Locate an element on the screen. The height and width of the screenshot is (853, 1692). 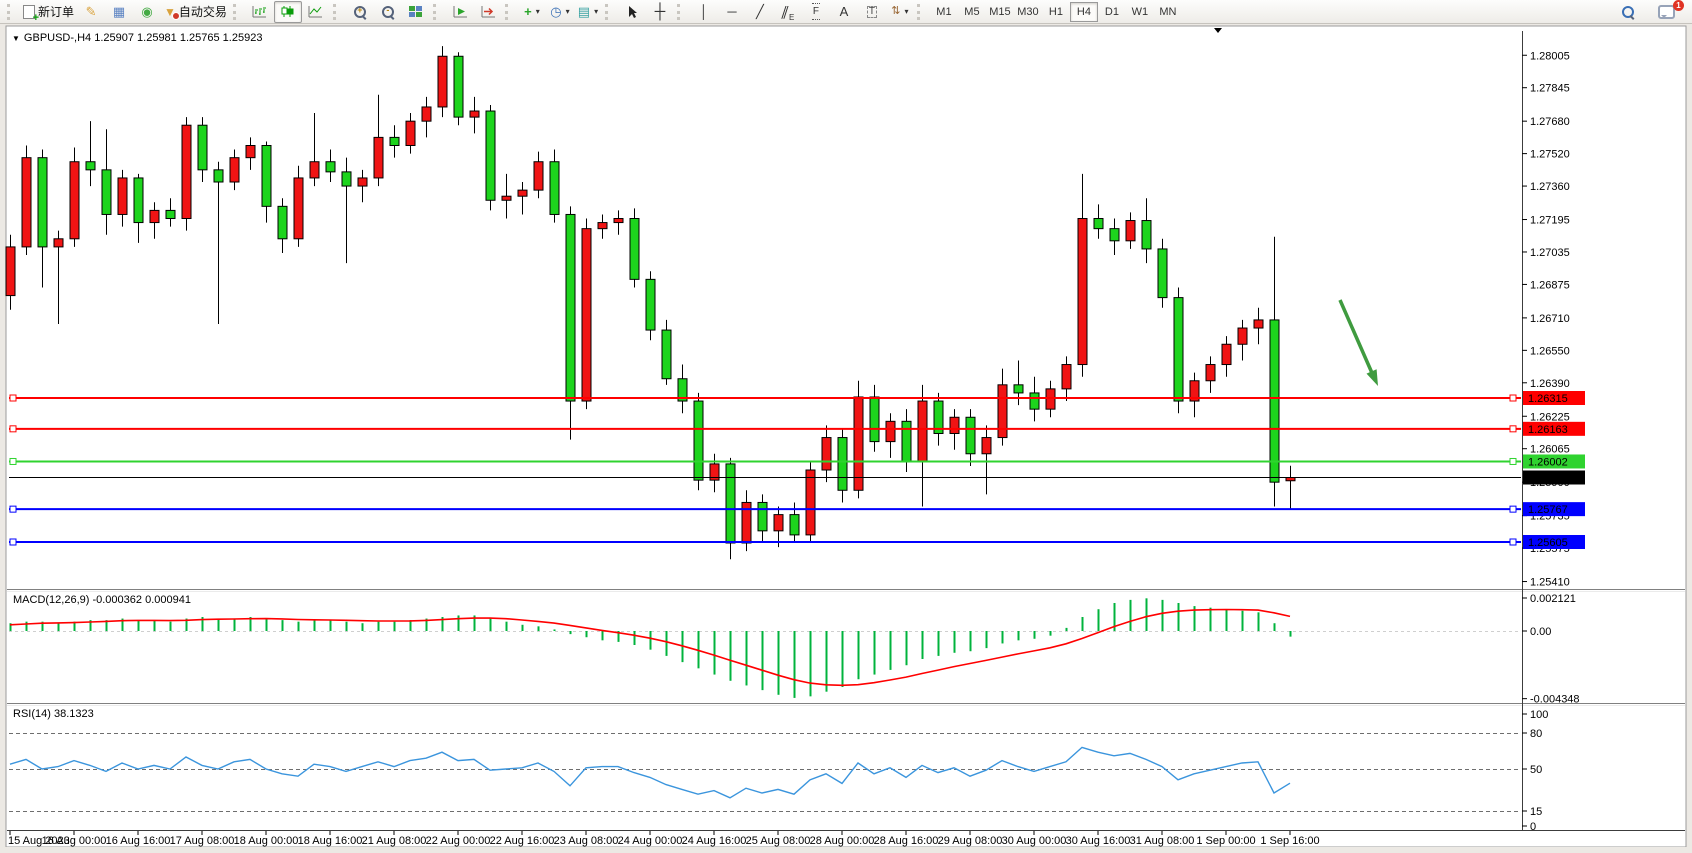
chart-shift-button is located at coordinates (488, 12).